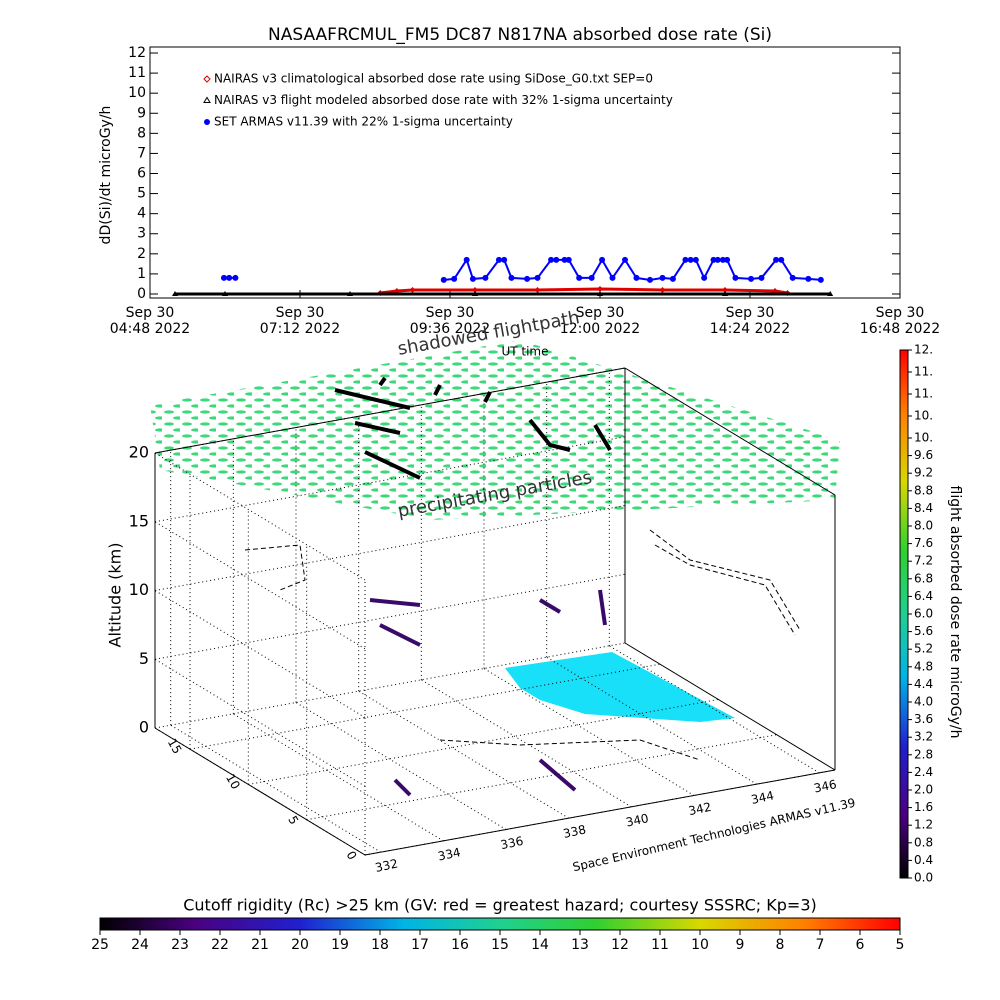 Image resolution: width=1000 pixels, height=1000 pixels. I want to click on colorbar-label: flight absorbed dose rate microGy/h, so click(955, 612).